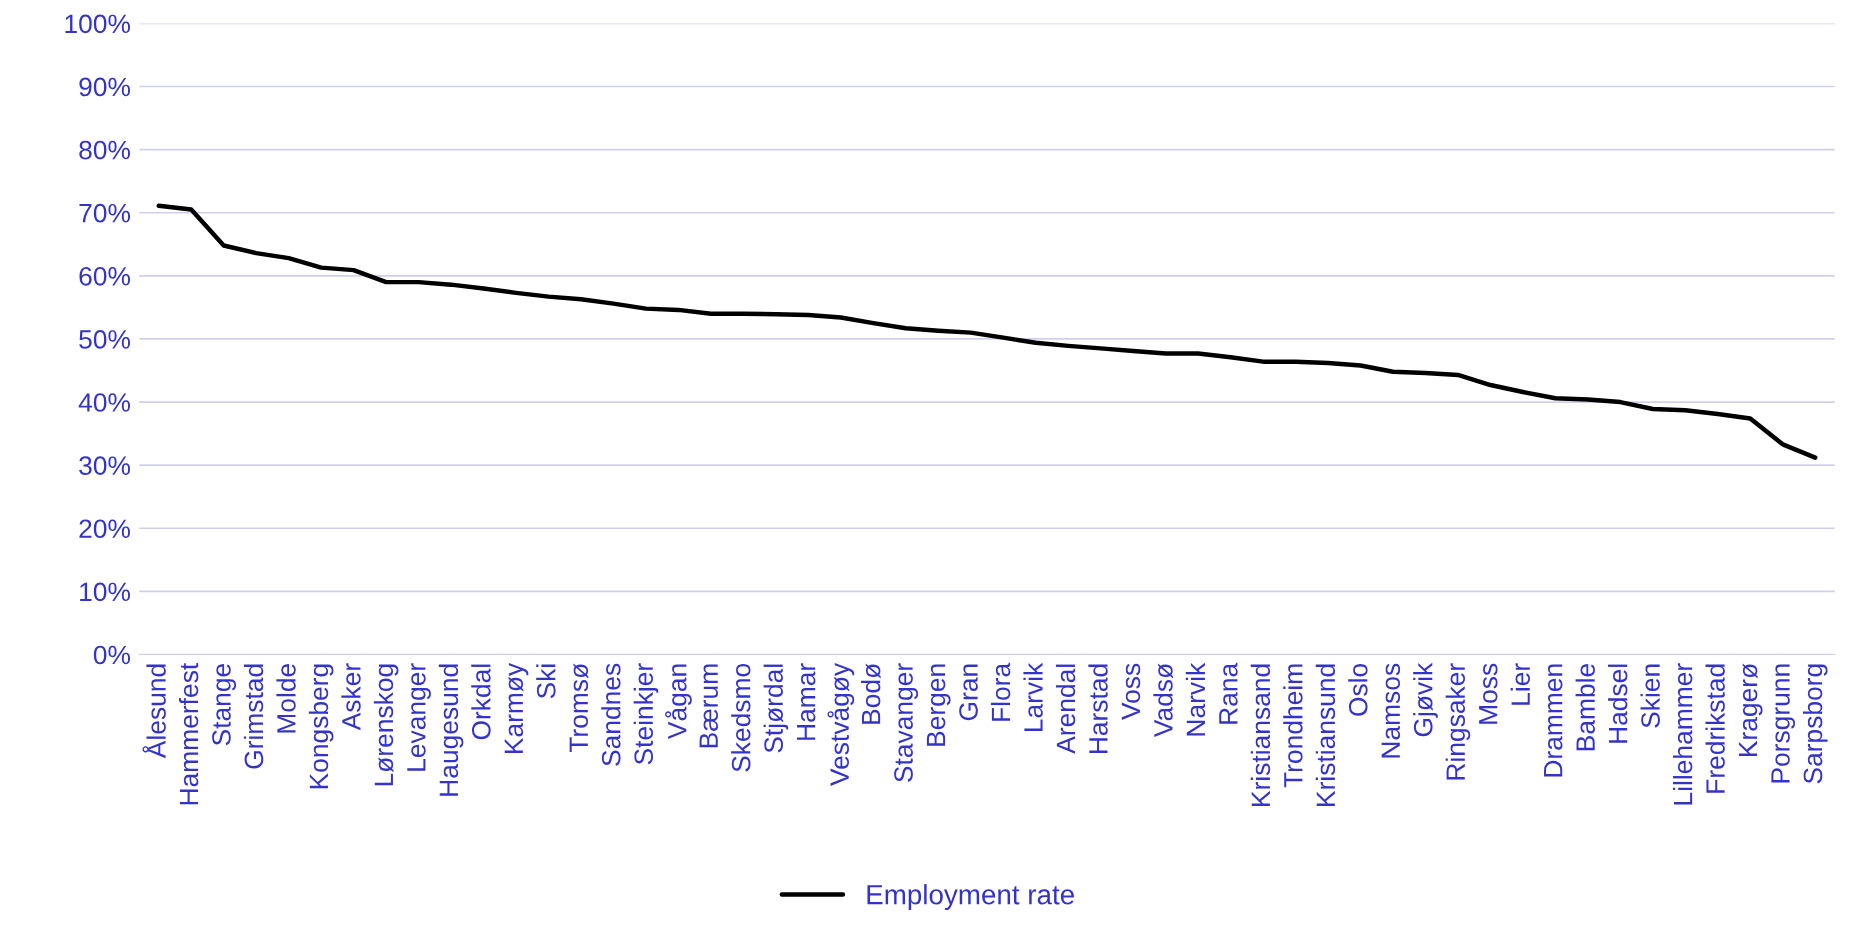  What do you see at coordinates (1520, 684) in the screenshot?
I see `x-tick-label: Lier` at bounding box center [1520, 684].